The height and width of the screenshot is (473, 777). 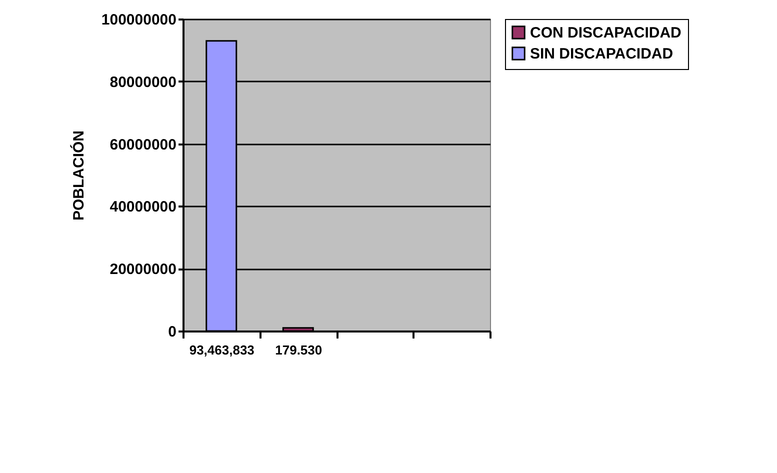 I want to click on y-tick-label: 80000000, so click(x=143, y=82).